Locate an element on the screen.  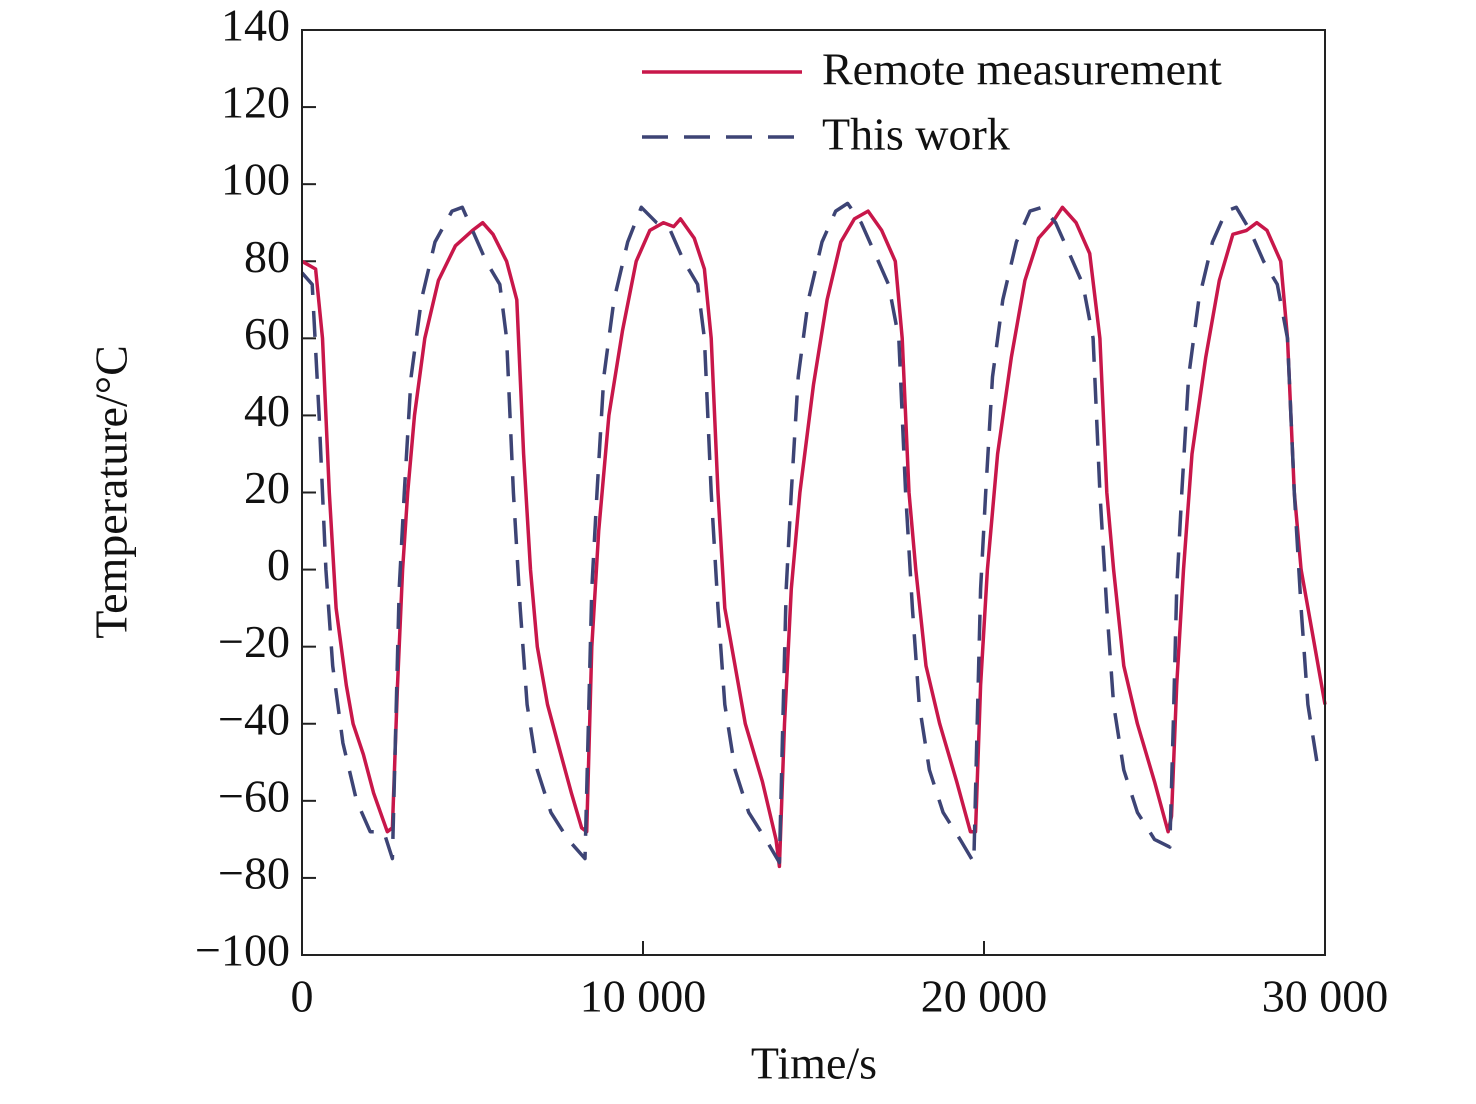
y-axis-label: Temperature/°C is located at coordinates (111, 492).